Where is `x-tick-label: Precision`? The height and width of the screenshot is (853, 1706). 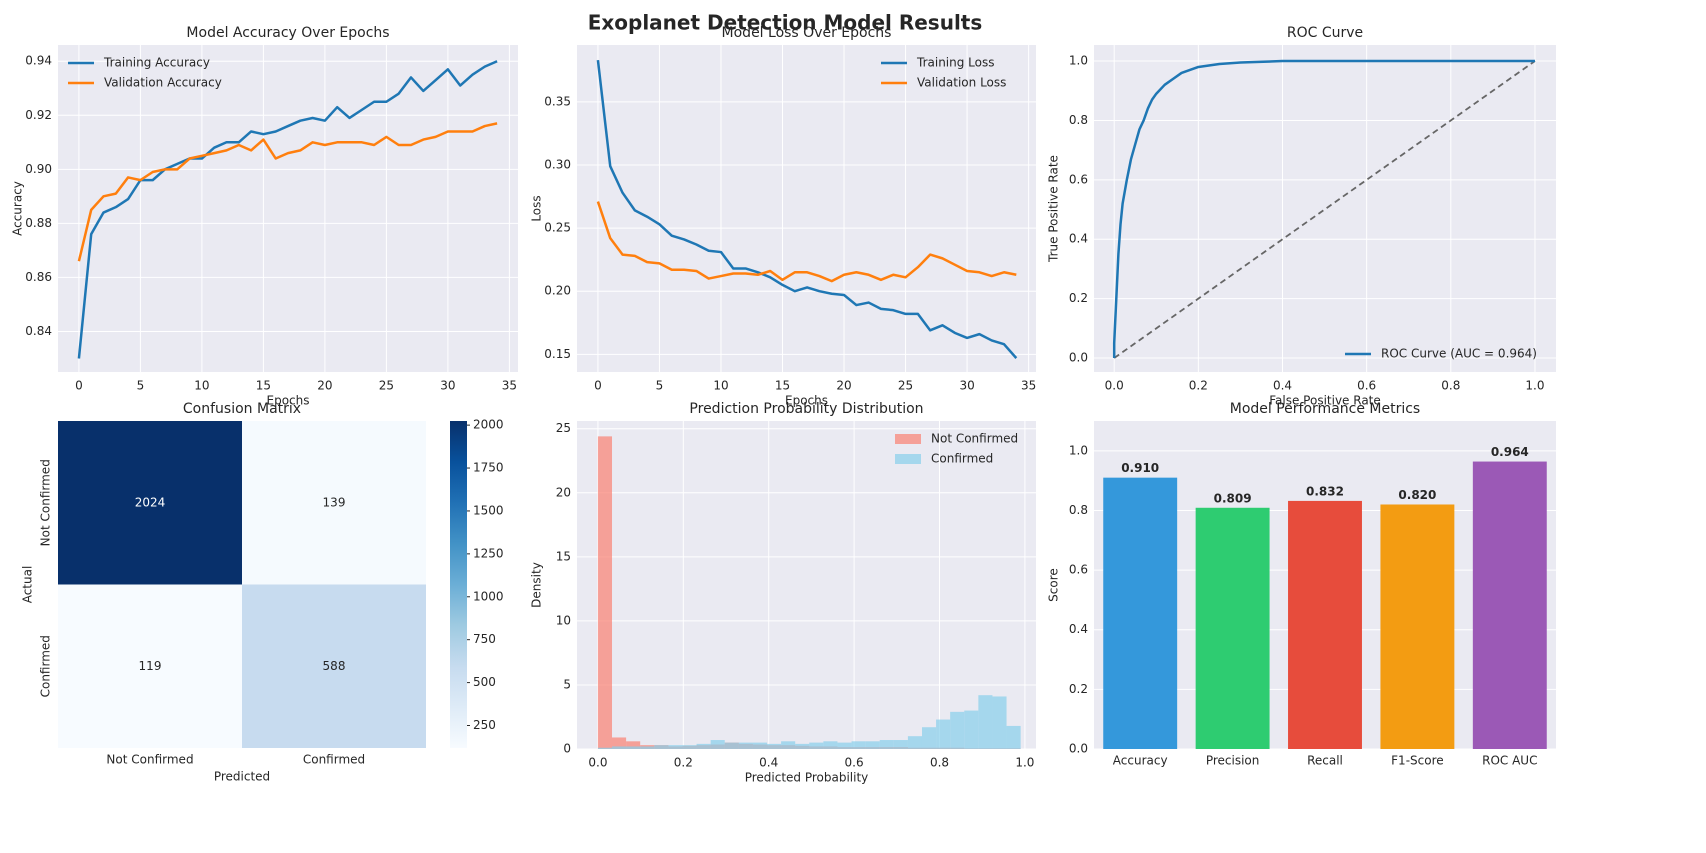 x-tick-label: Precision is located at coordinates (1233, 761).